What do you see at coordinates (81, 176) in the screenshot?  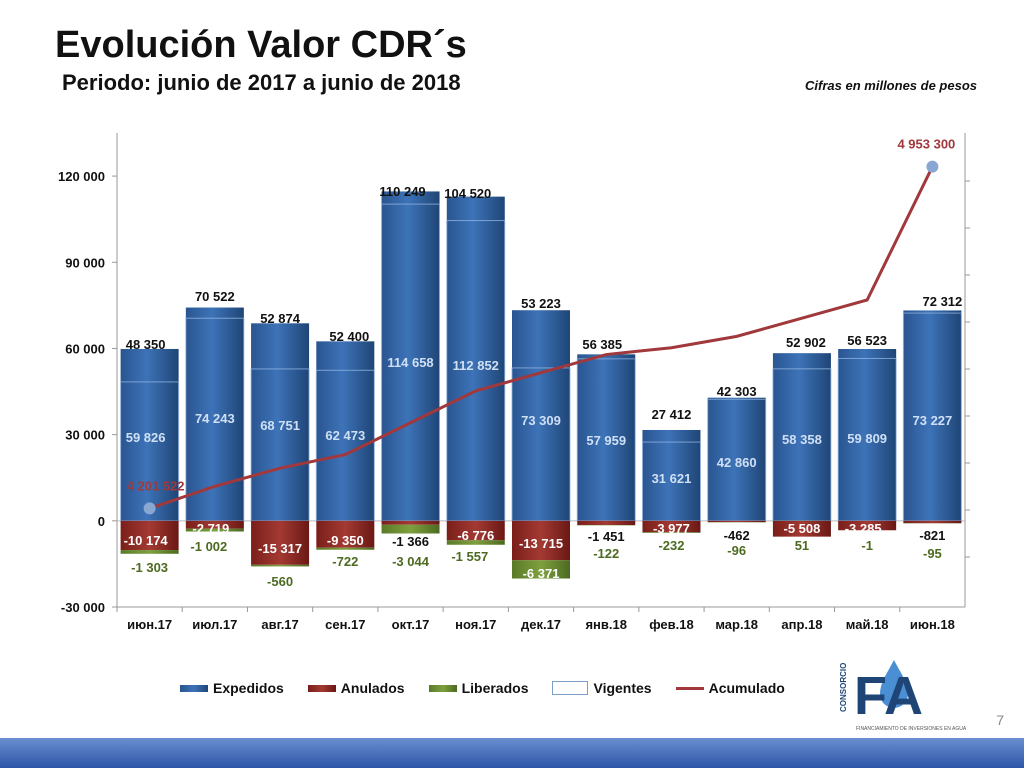 I see `y-tick-label: 120 000` at bounding box center [81, 176].